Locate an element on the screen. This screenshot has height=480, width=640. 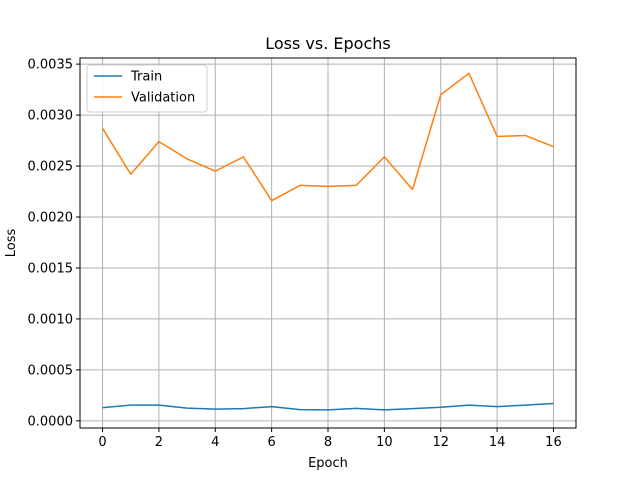
y-tick-label: 0.0010 is located at coordinates (51, 319).